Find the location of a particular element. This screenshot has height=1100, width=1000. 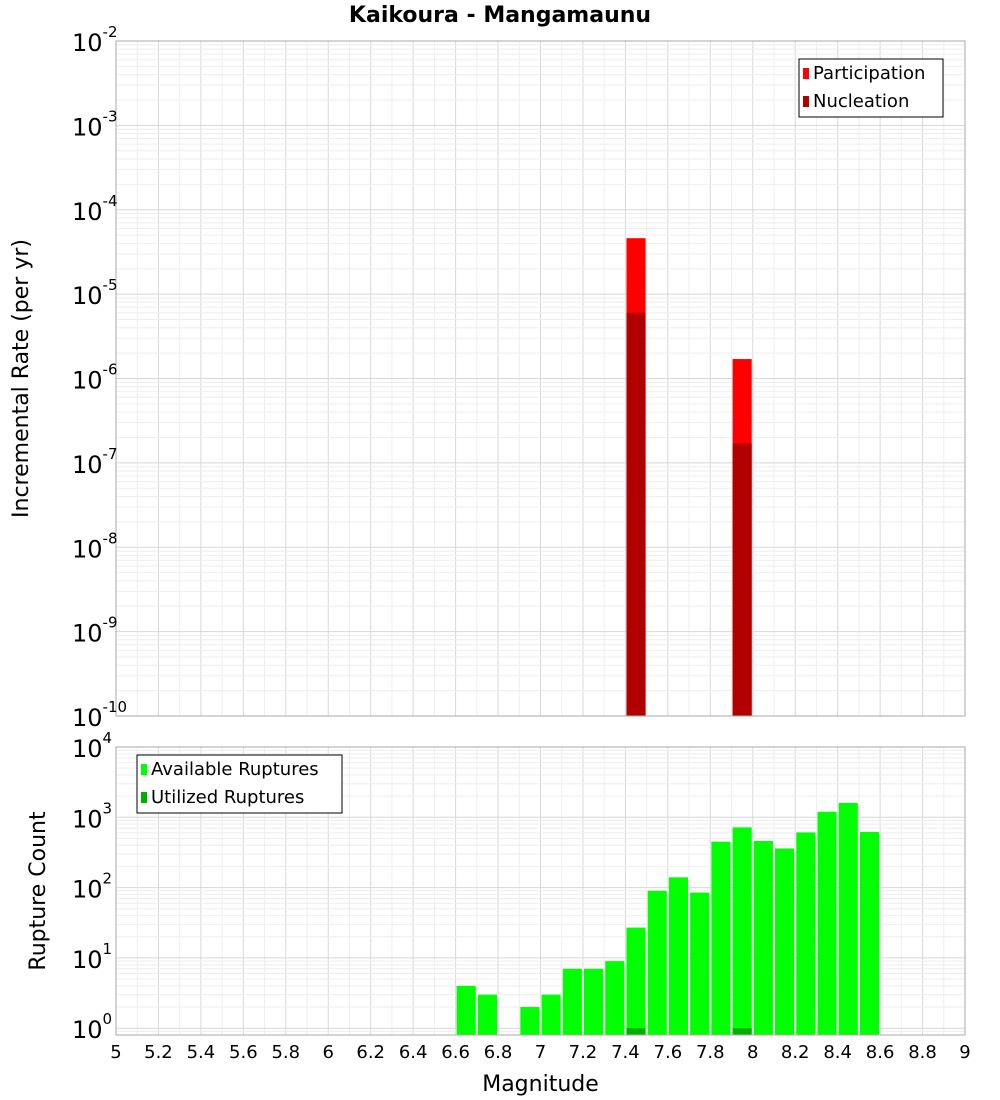

legend-label: Participation is located at coordinates (869, 73).